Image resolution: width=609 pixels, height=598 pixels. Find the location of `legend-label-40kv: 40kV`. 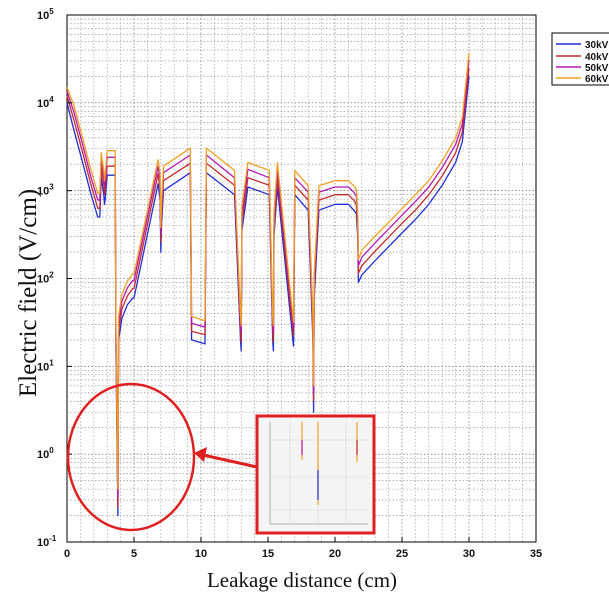

legend-label-40kv: 40kV is located at coordinates (597, 57).